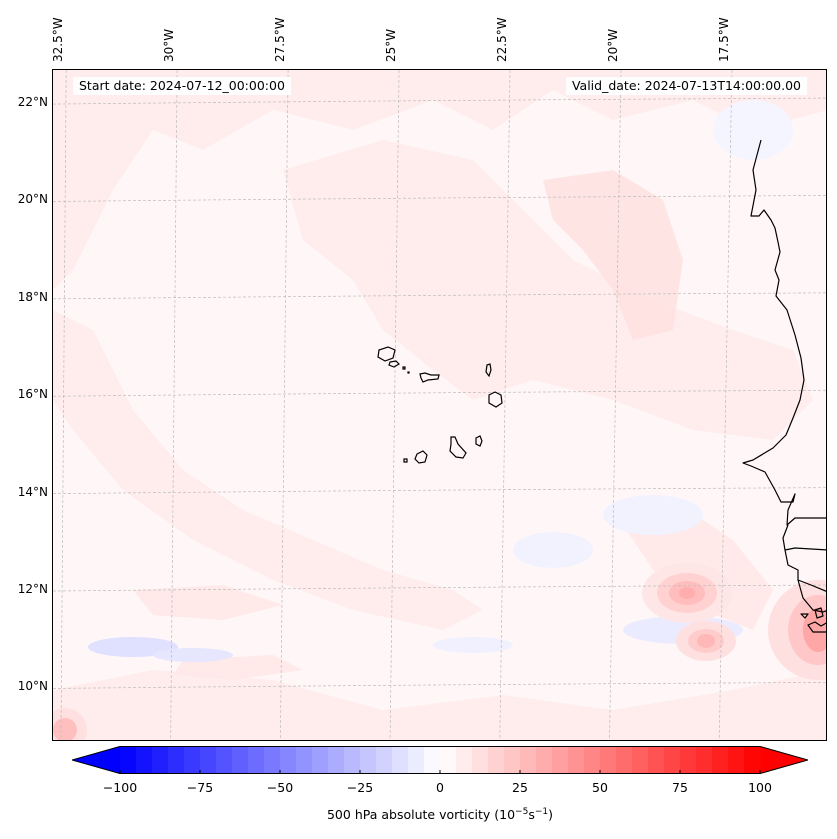  Describe the element at coordinates (96, 760) in the screenshot. I see `colorbar-extend-low` at that location.